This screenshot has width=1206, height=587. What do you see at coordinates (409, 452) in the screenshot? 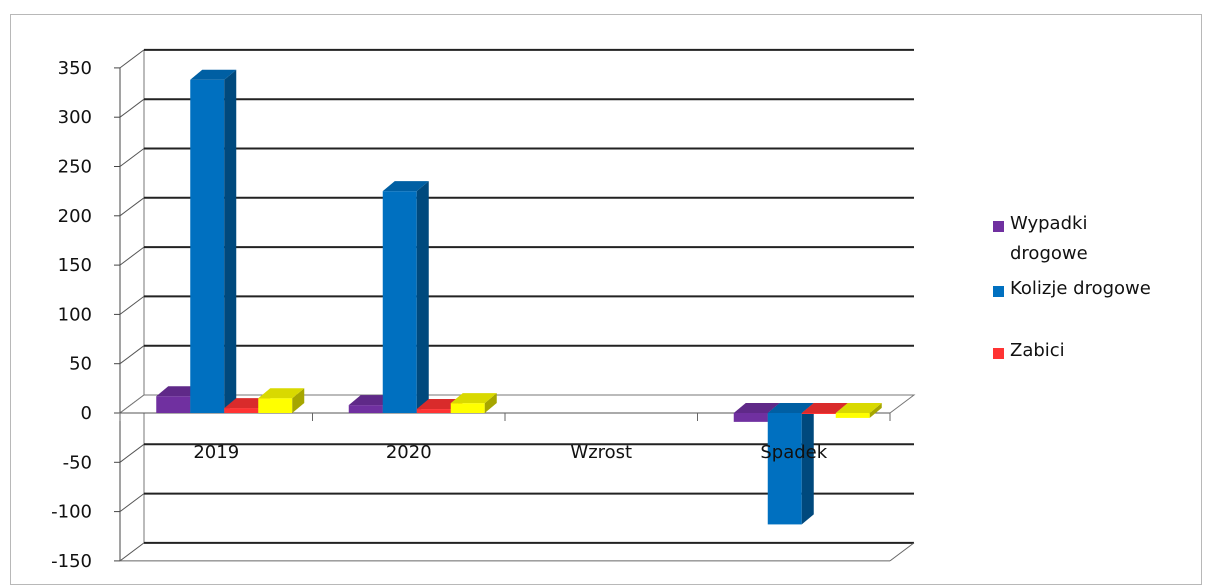
I see `x-tick-label: 2020` at bounding box center [409, 452].